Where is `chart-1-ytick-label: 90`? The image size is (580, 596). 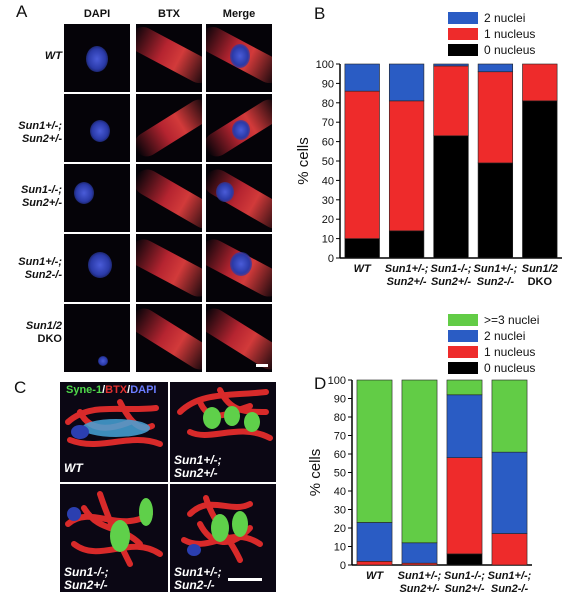 chart-1-ytick-label: 90 is located at coordinates (340, 400).